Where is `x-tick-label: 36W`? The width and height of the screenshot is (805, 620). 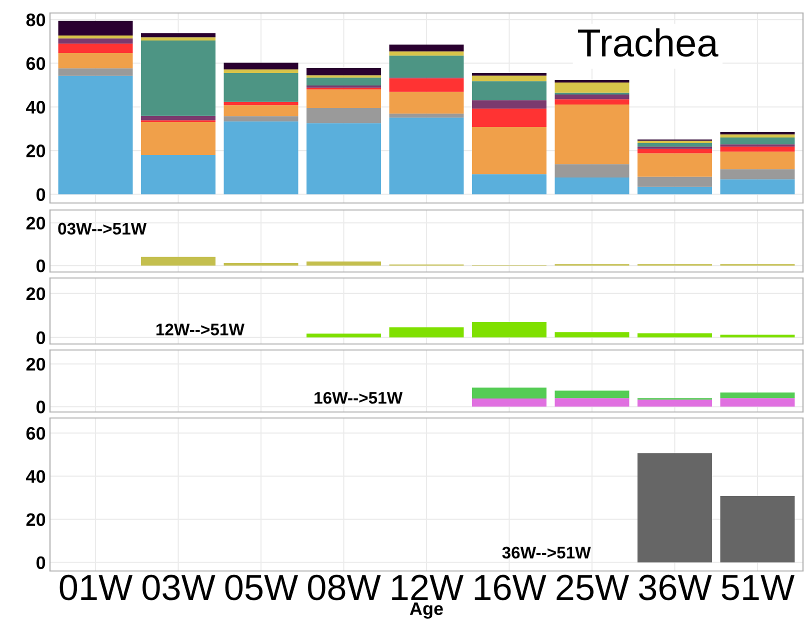 x-tick-label: 36W is located at coordinates (675, 587).